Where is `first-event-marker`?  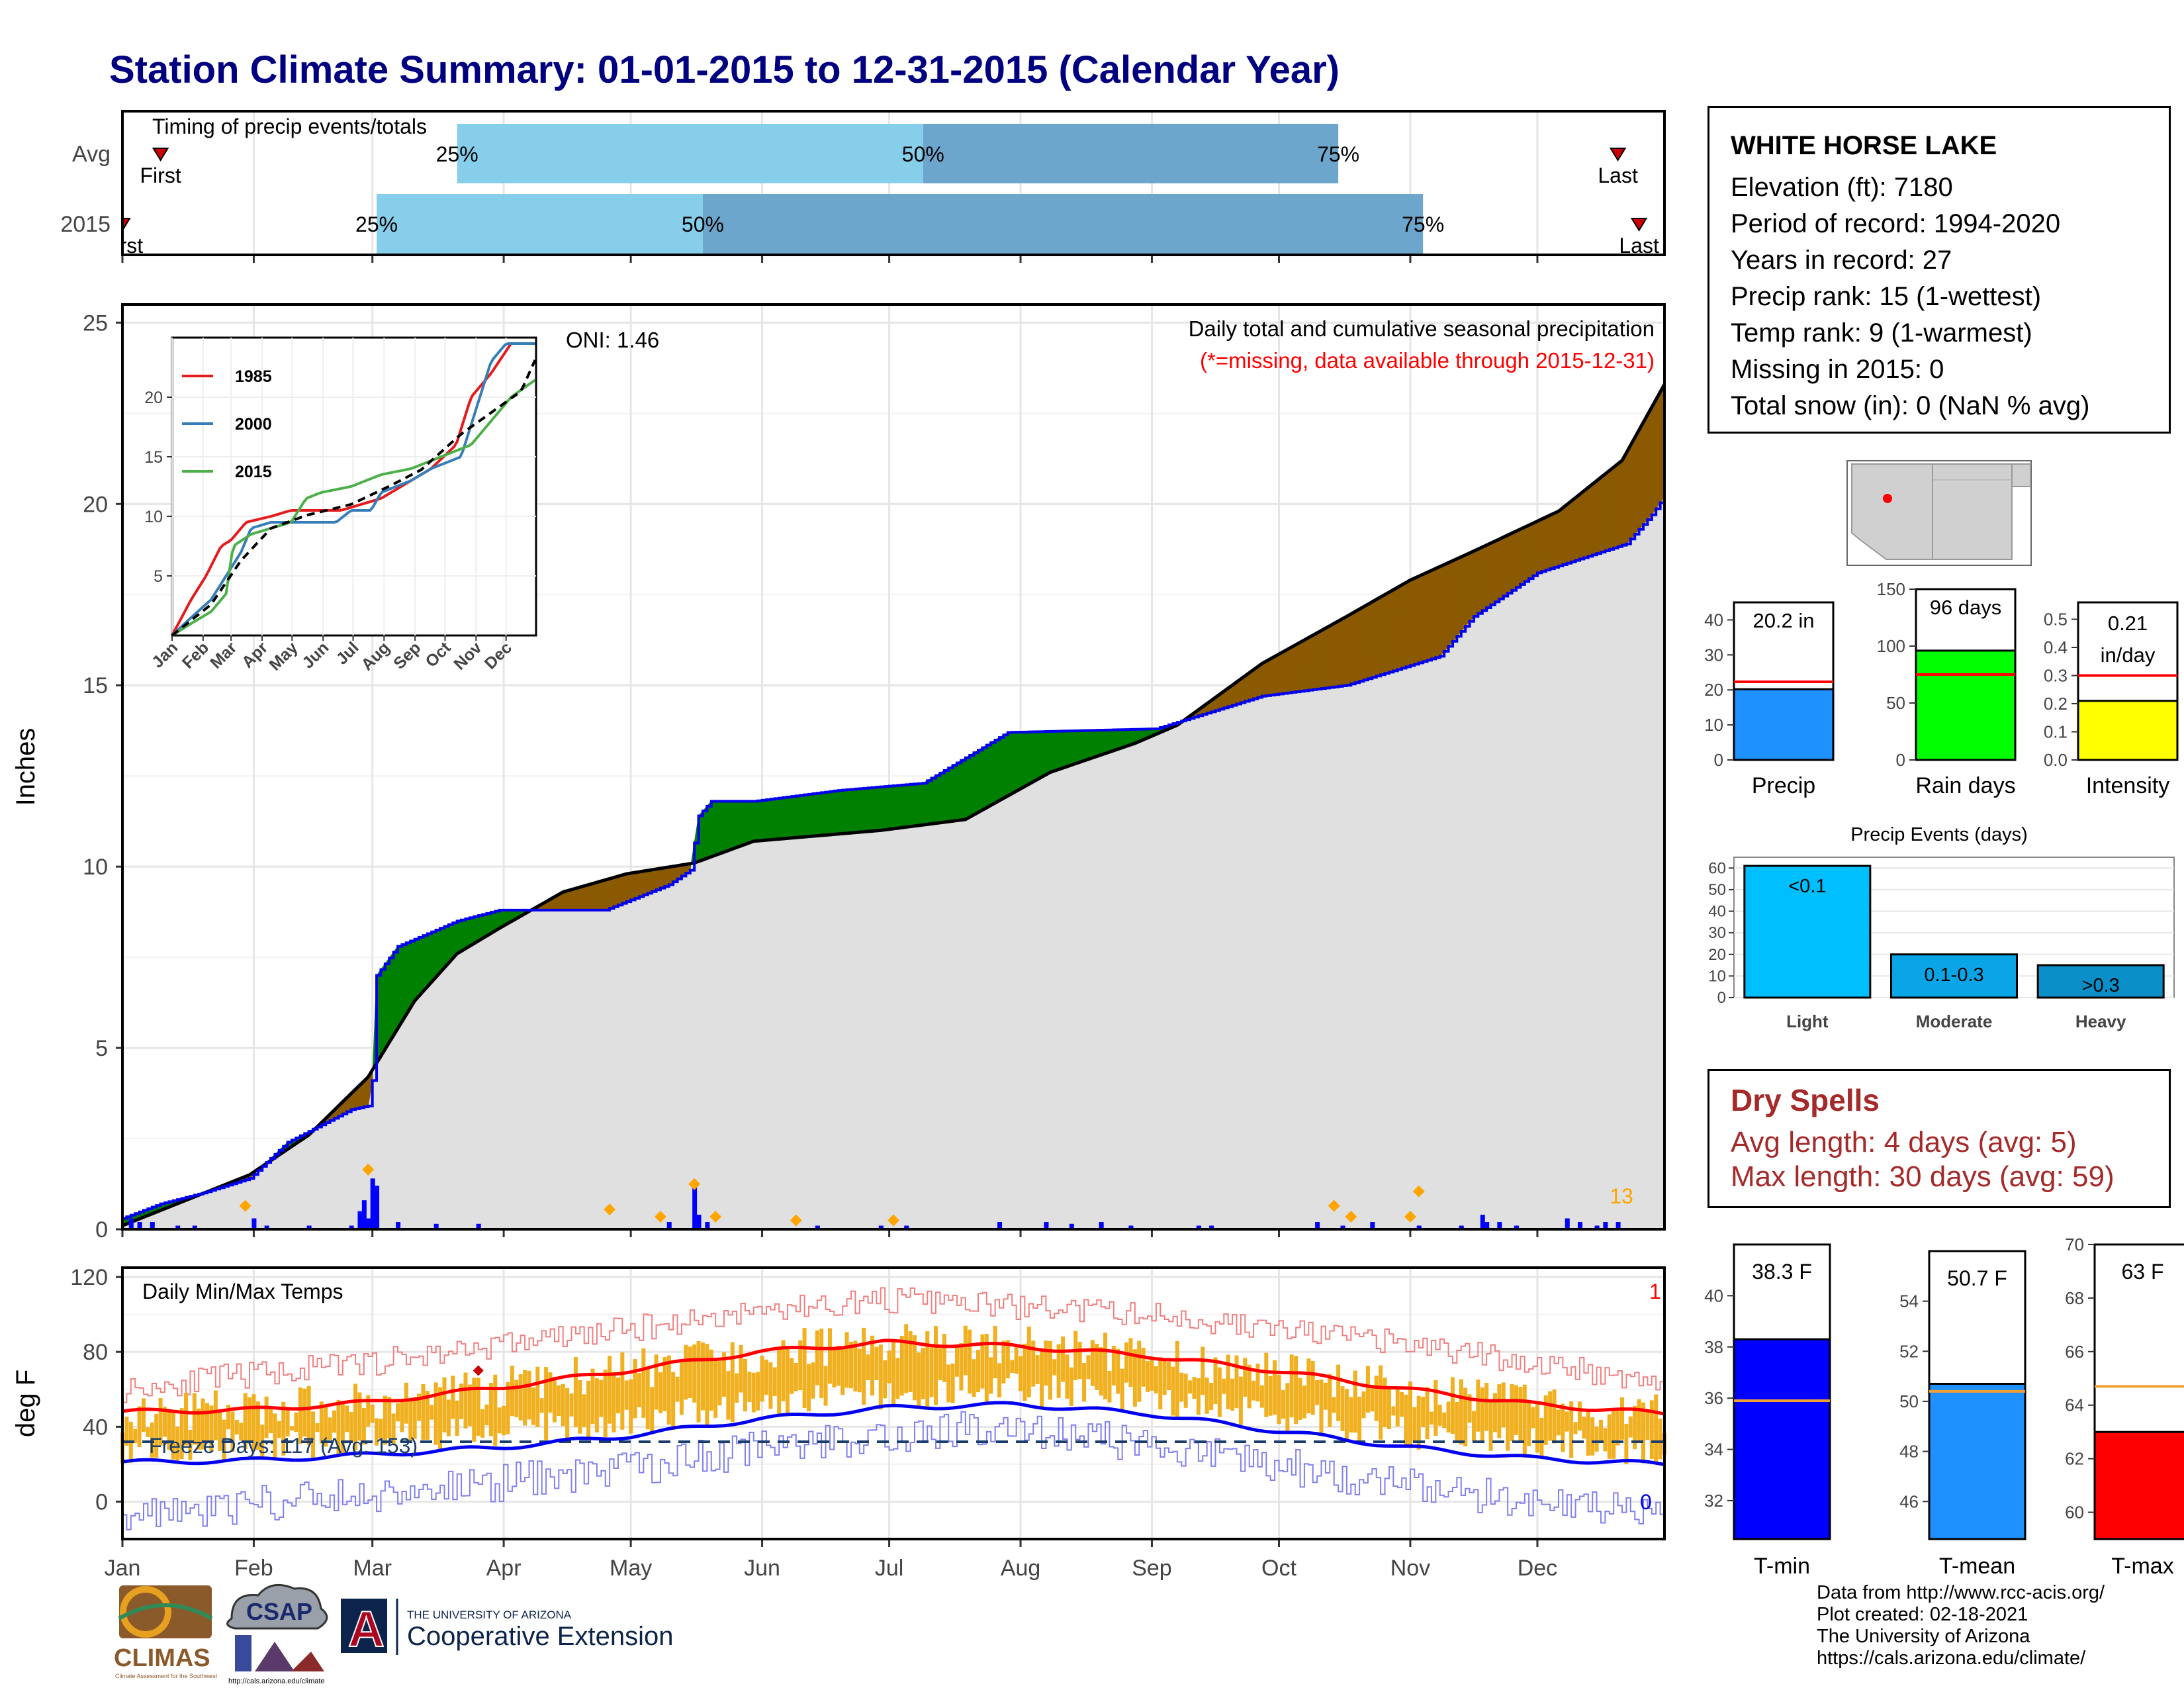 first-event-marker is located at coordinates (160, 155).